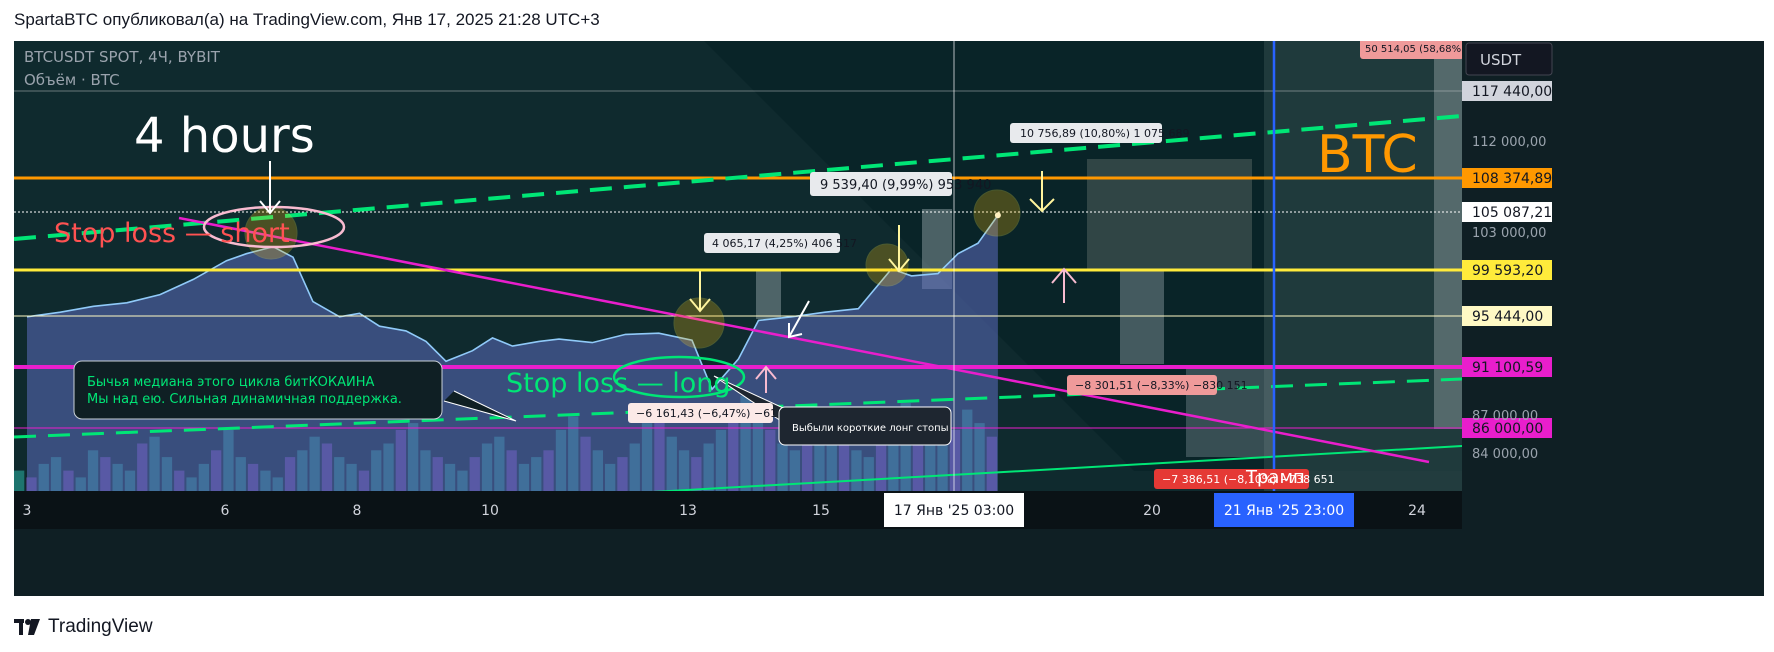 The width and height of the screenshot is (1774, 652). I want to click on y-axis-ticks: 112 000,00 103 000,00 87 000,00 84 000,00, so click(1509, 298).